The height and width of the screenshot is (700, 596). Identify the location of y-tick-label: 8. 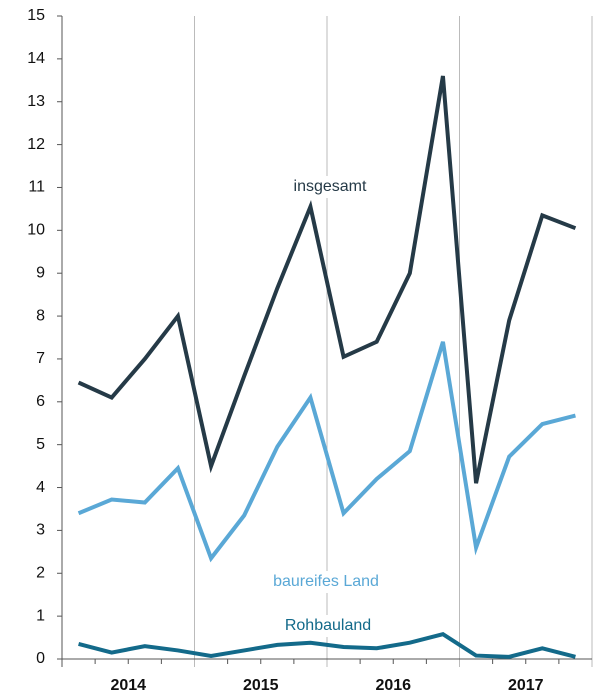
(40, 315).